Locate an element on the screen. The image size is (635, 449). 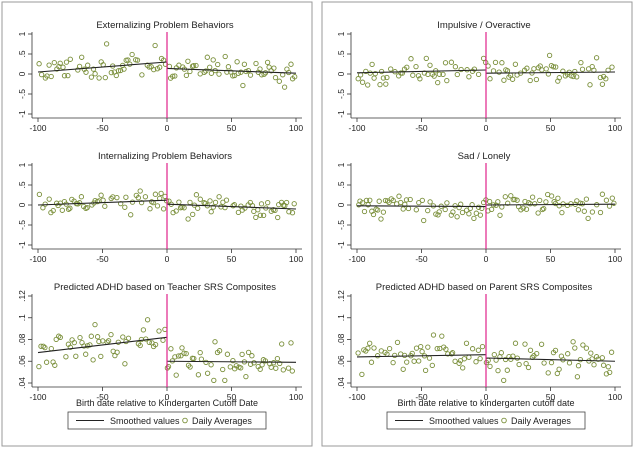
y-tick-label: .1 is located at coordinates (341, 317).